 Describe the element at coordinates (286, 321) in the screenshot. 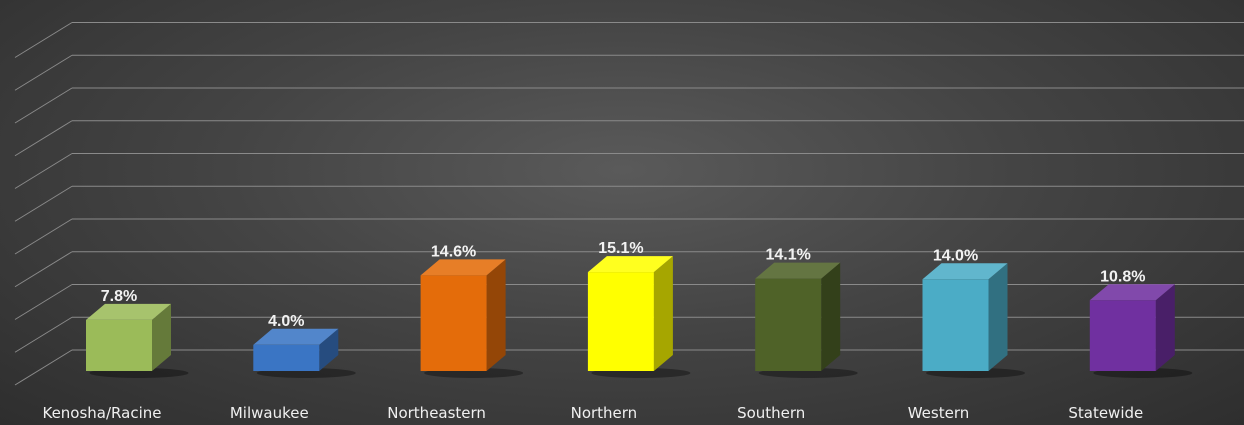

I see `value-label-1: 4.0%` at that location.